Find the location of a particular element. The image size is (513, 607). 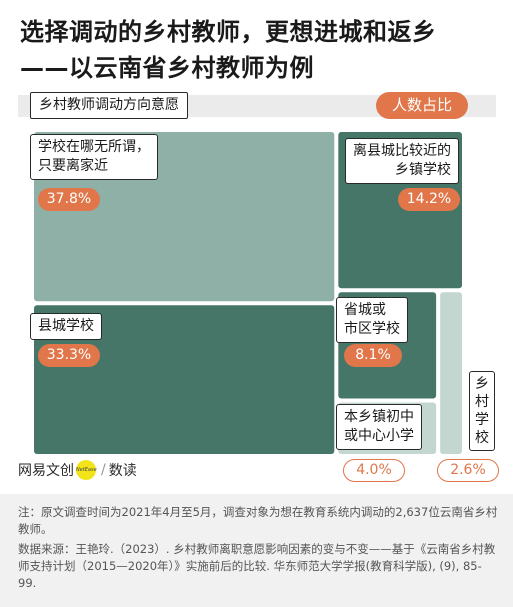

label-near-county: 离县城比较近的 乡镇学校 is located at coordinates (402, 161).